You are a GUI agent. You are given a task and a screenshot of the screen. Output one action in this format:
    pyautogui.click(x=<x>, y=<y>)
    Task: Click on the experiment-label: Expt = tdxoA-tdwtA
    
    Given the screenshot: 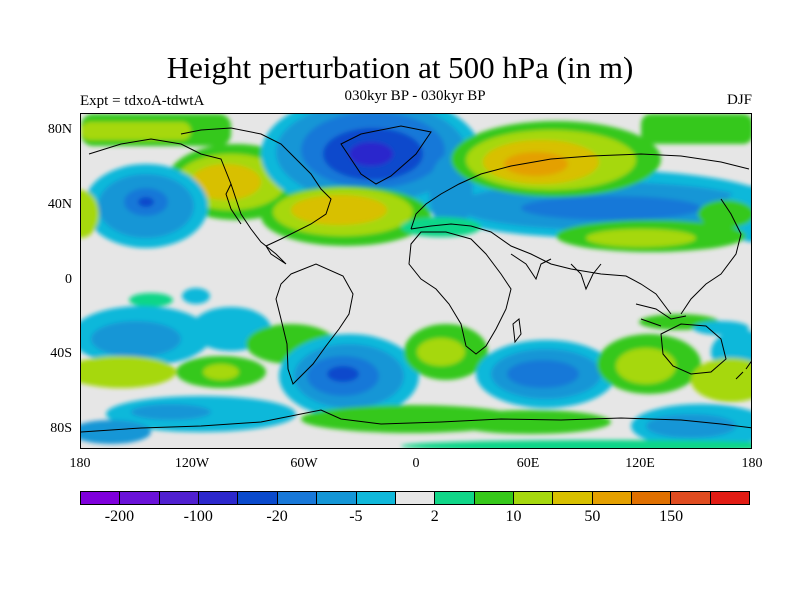 What is the action you would take?
    pyautogui.click(x=142, y=101)
    